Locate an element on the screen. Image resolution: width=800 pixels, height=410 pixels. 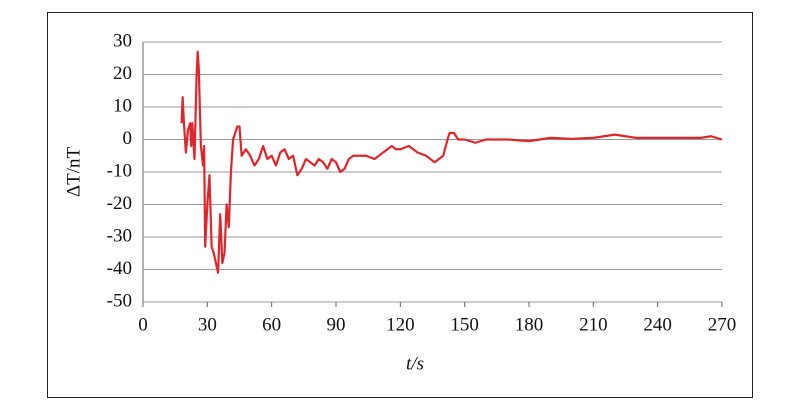
y-tick-label: 0 is located at coordinates (128, 138).